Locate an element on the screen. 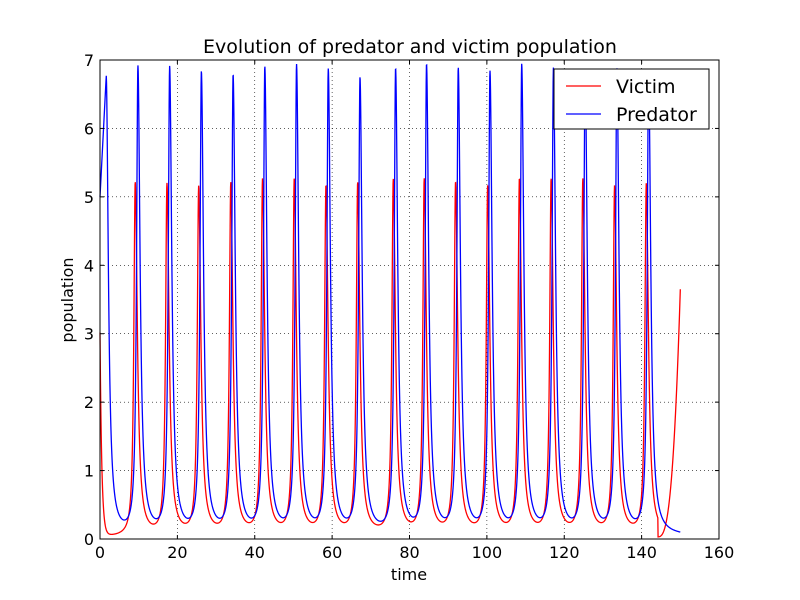  x-tick-label: 60 is located at coordinates (332, 552).